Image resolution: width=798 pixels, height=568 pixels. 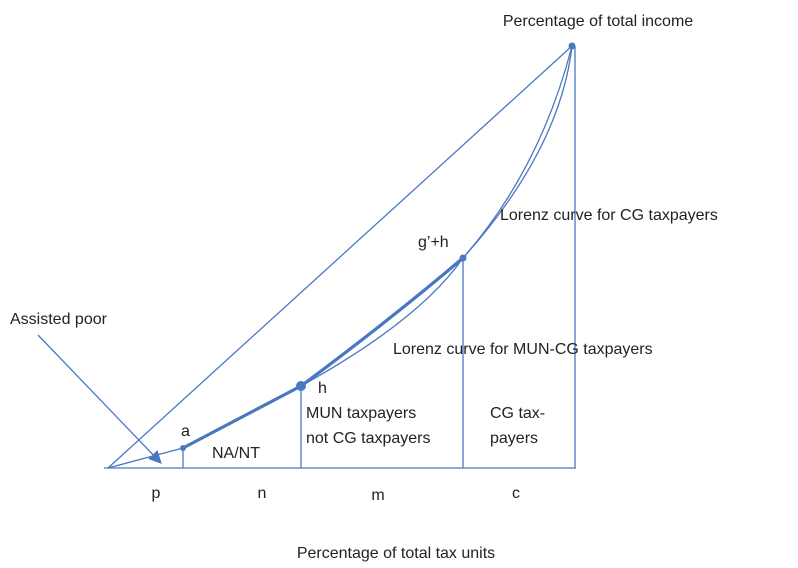 I want to click on region-label: payers, so click(x=514, y=438).